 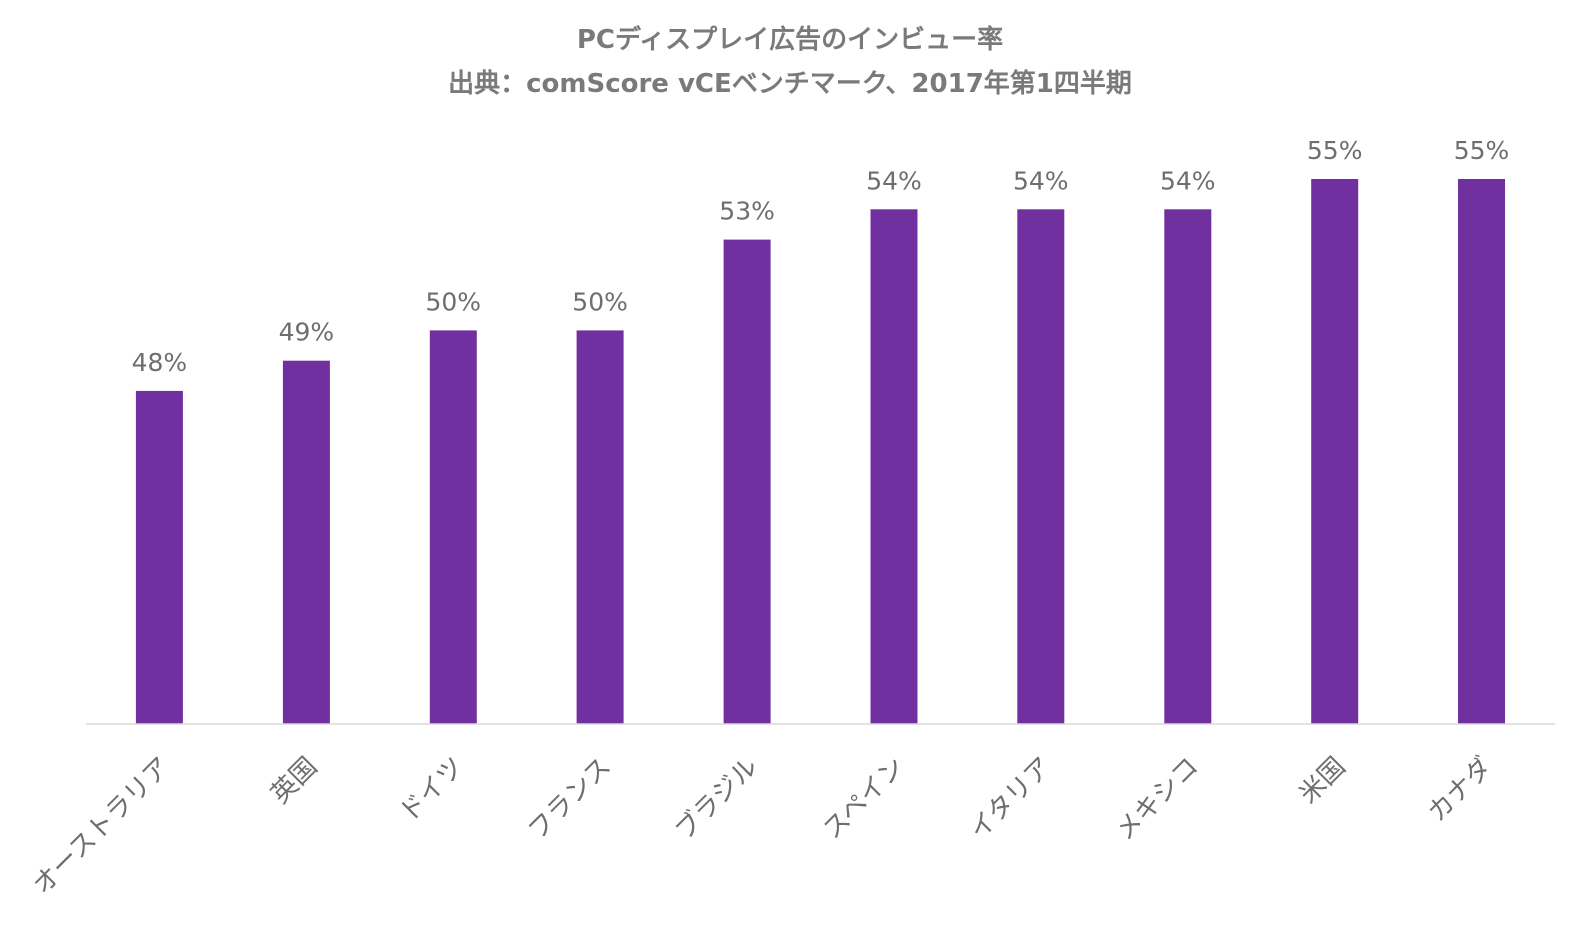 I want to click on x-tick-label-9: カナダ, so click(x=1460, y=790).